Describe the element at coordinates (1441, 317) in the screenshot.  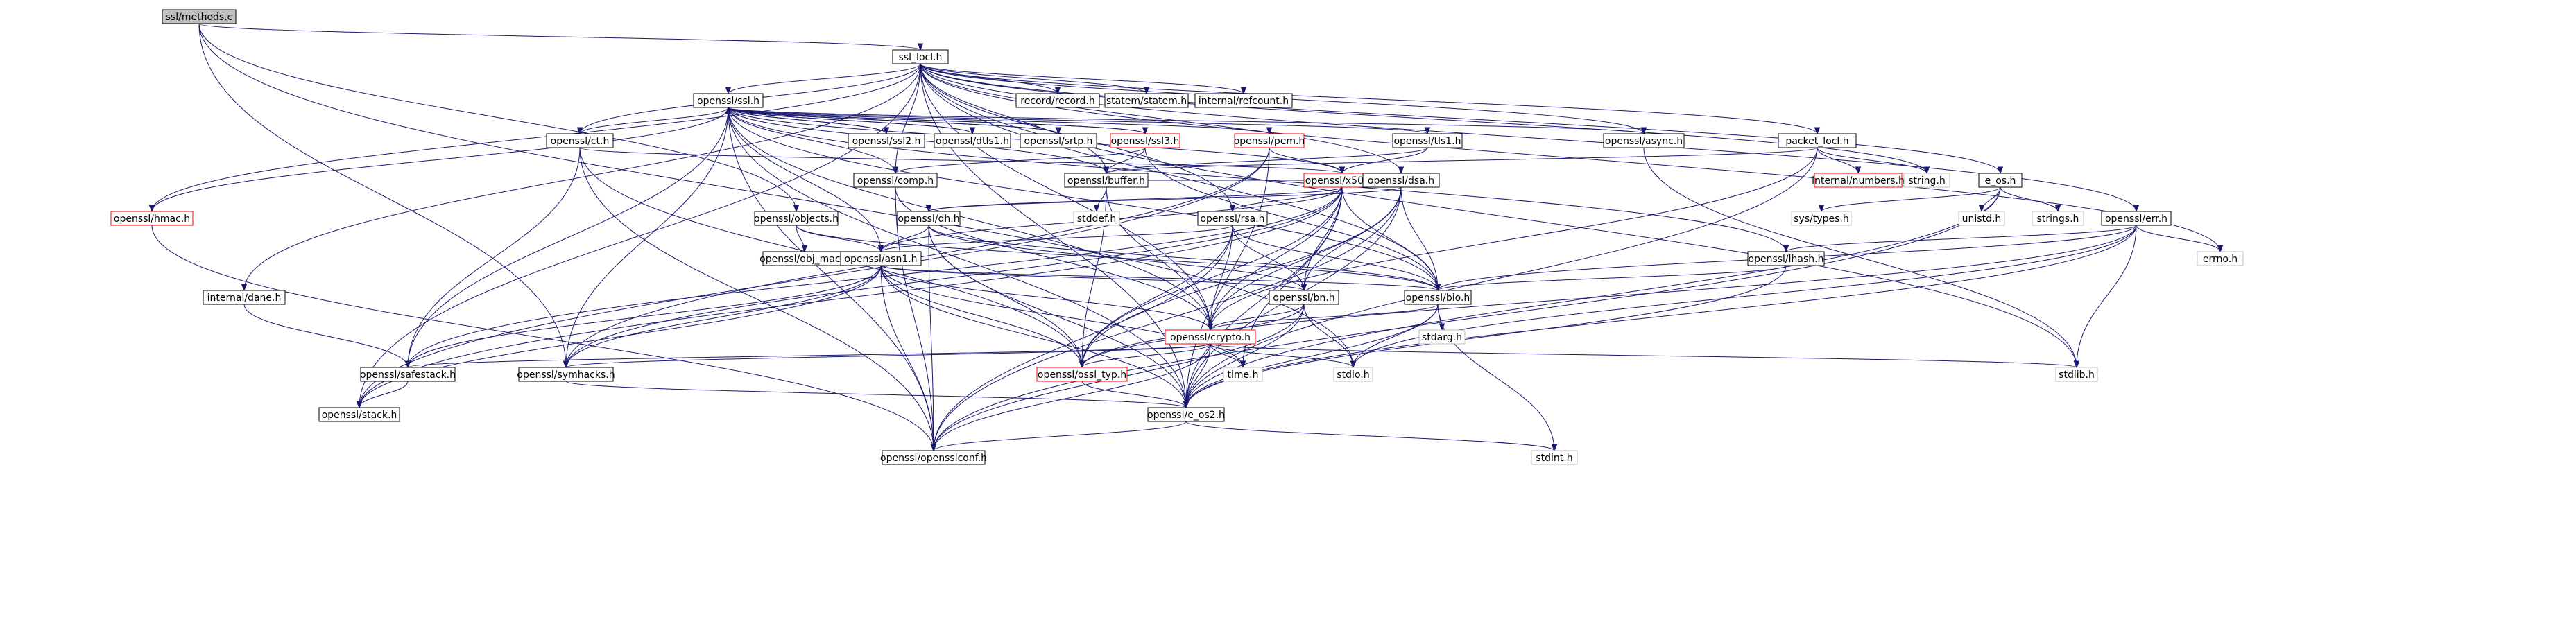
I see `edge-bio_h-to-stdarg_h` at that location.